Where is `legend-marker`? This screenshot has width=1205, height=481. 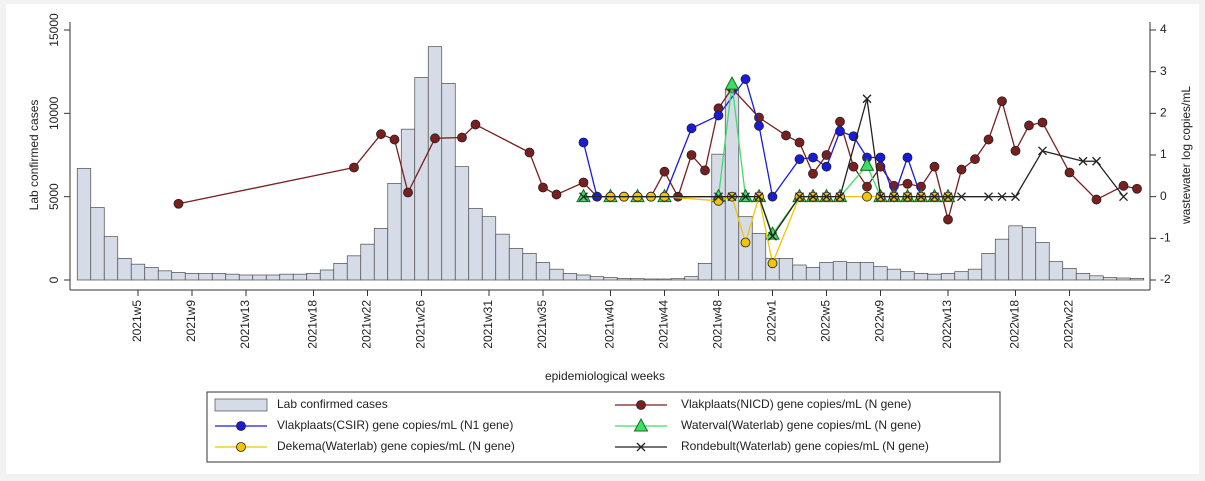 legend-marker is located at coordinates (641, 424).